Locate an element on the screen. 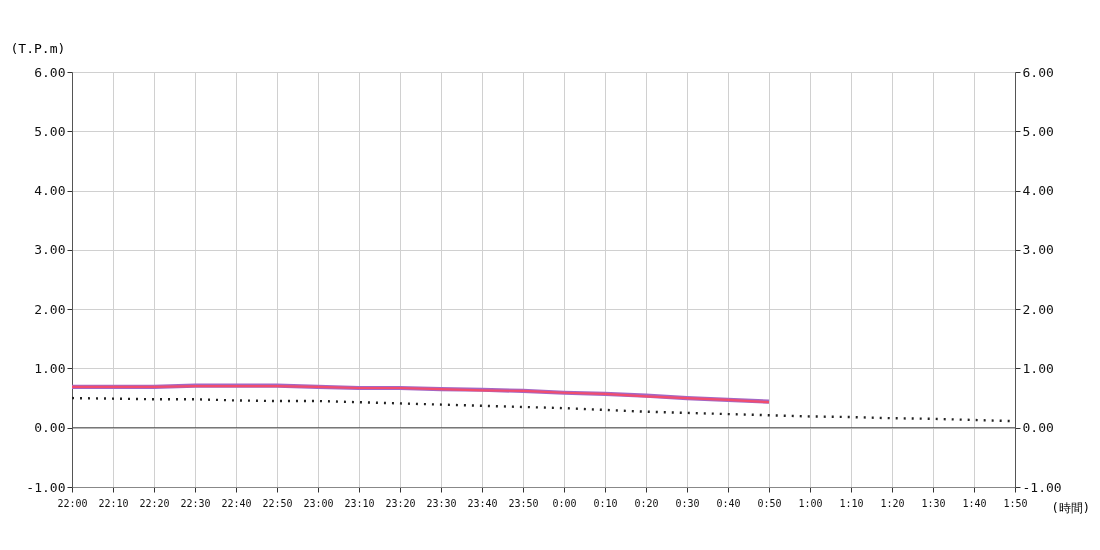  y2-tick-label: -1.00 is located at coordinates (1042, 487).